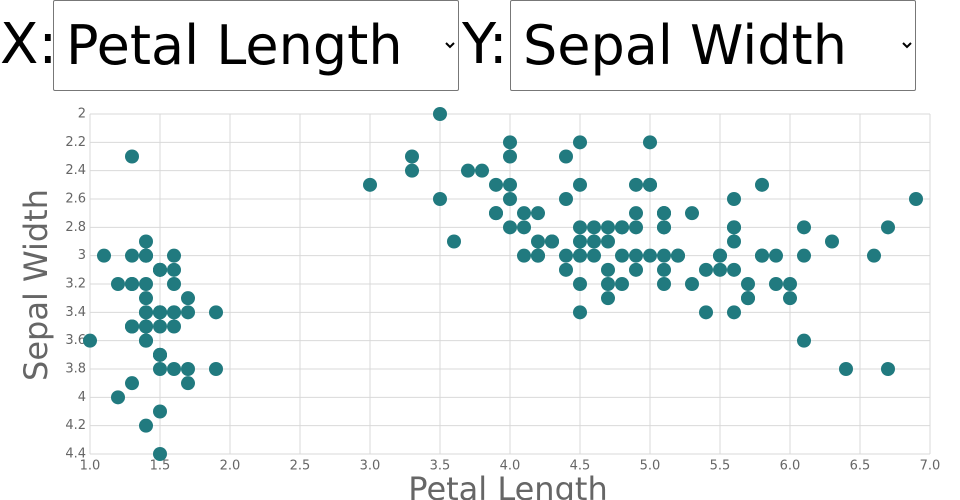  I want to click on x-tick-label: 5.0, so click(650, 466).